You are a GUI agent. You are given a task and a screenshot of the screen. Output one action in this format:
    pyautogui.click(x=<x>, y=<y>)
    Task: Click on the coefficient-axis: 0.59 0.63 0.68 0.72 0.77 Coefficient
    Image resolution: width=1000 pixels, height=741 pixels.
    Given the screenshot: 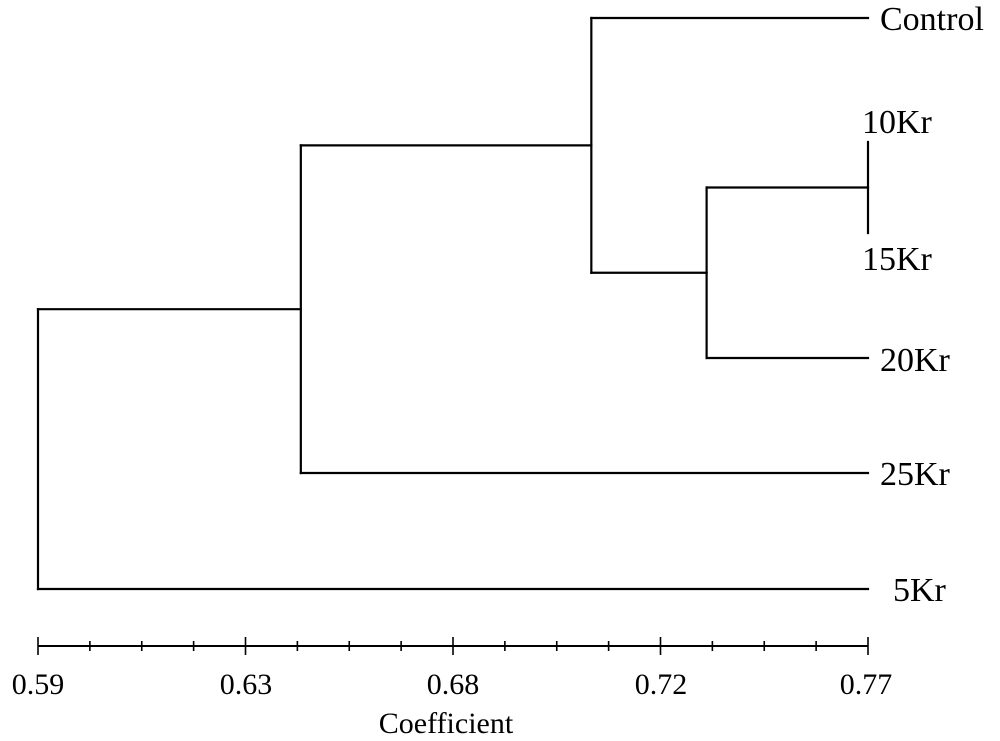 What is the action you would take?
    pyautogui.click(x=452, y=688)
    